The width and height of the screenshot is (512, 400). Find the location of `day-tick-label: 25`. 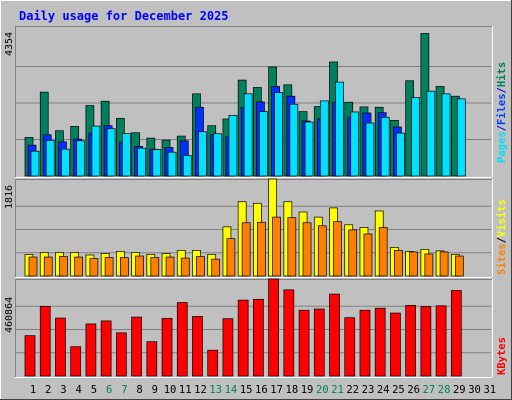

day-tick-label: 25 is located at coordinates (398, 390).